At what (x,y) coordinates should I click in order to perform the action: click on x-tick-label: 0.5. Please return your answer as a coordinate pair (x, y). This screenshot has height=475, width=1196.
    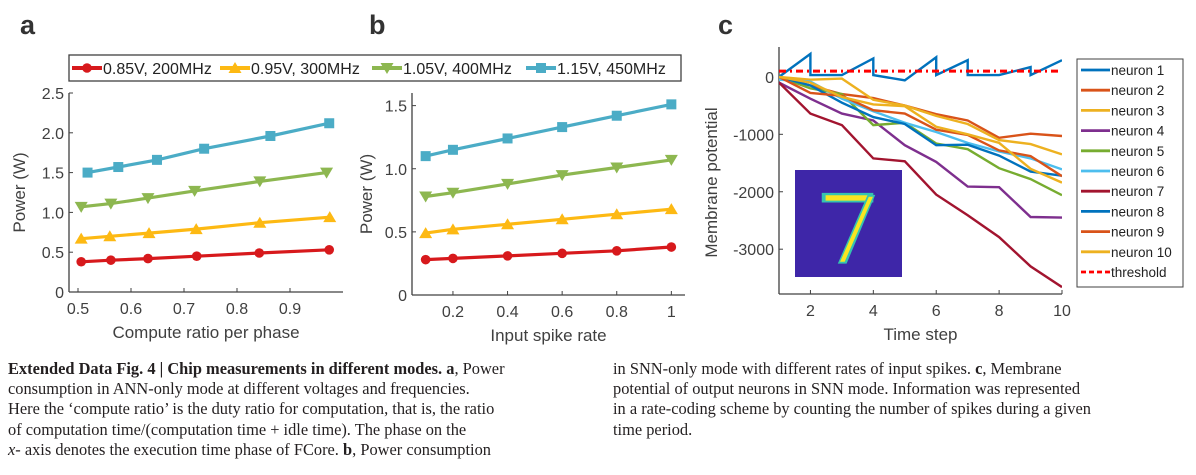
    Looking at the image, I should click on (78, 309).